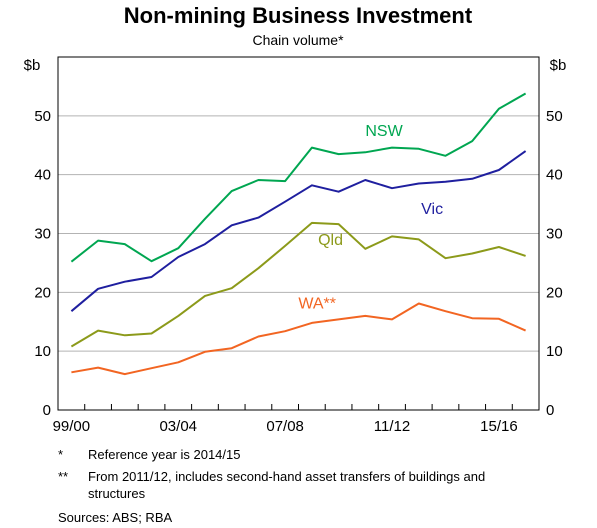 This screenshot has width=597, height=528. I want to click on y-tick-label-left: 50, so click(42, 116).